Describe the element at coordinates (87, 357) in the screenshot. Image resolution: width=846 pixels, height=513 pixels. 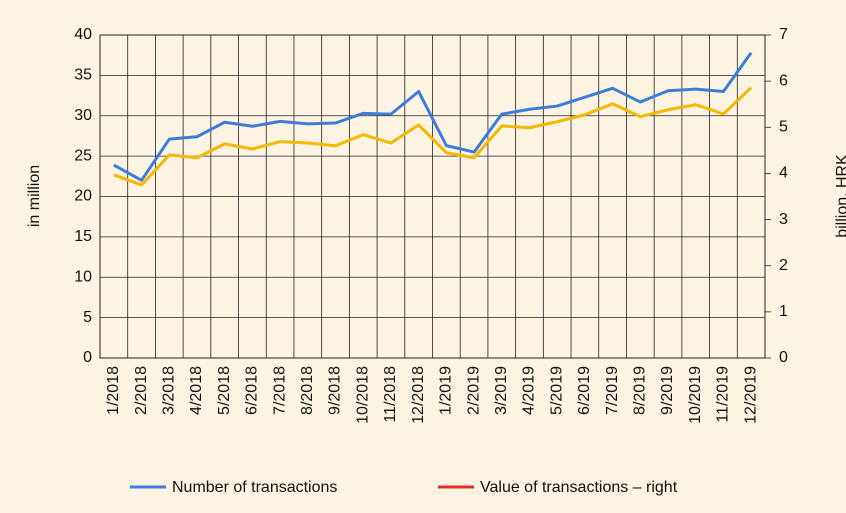
I see `y-tick-label: 0` at that location.